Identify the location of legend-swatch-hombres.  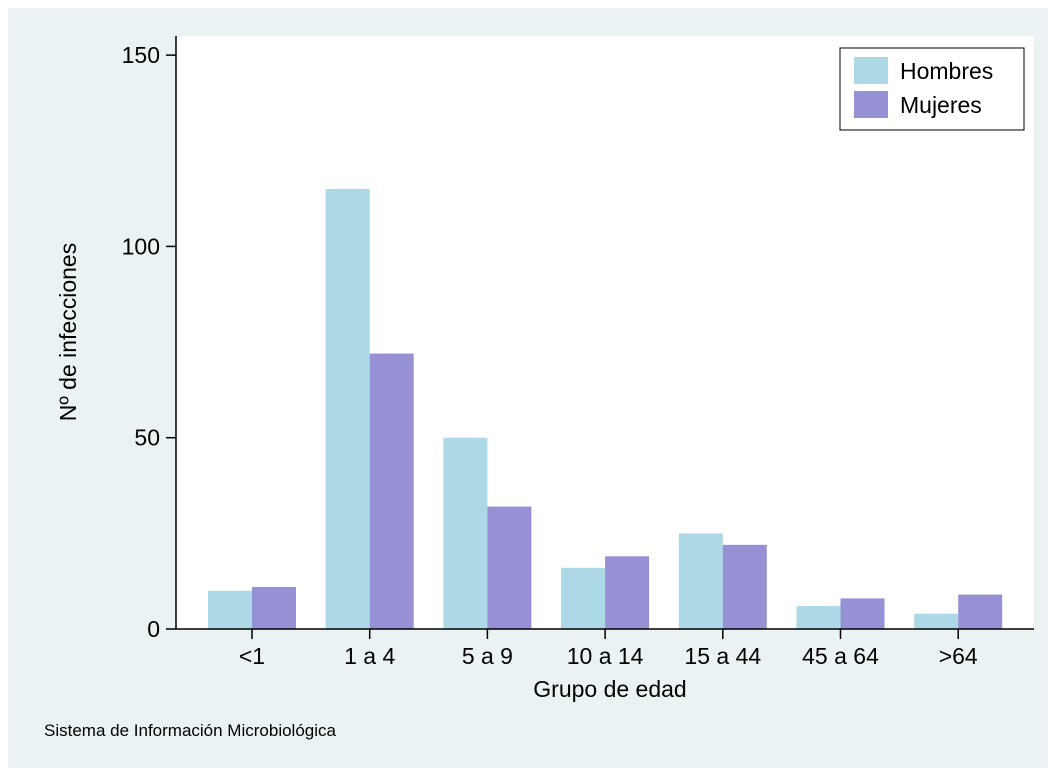
(871, 70).